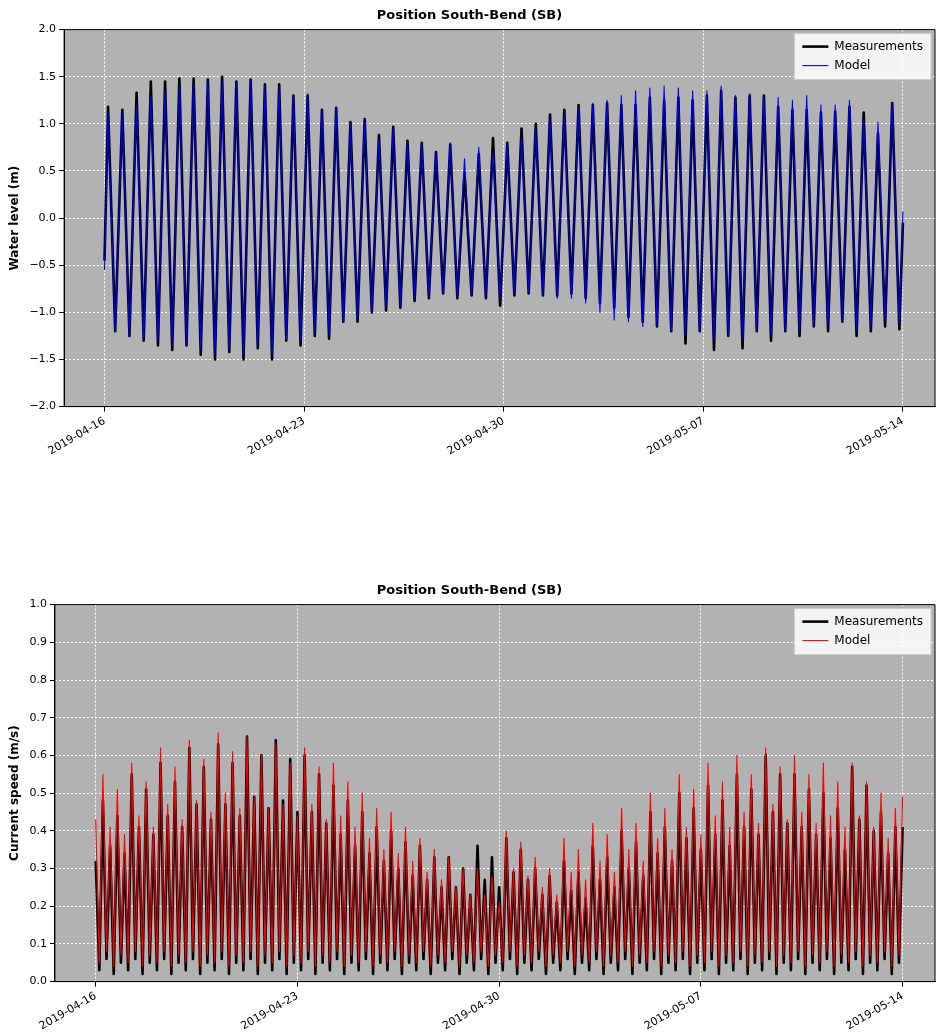 The image size is (937, 1036). Describe the element at coordinates (43, 359) in the screenshot. I see `y-tick-label: −1.5` at that location.